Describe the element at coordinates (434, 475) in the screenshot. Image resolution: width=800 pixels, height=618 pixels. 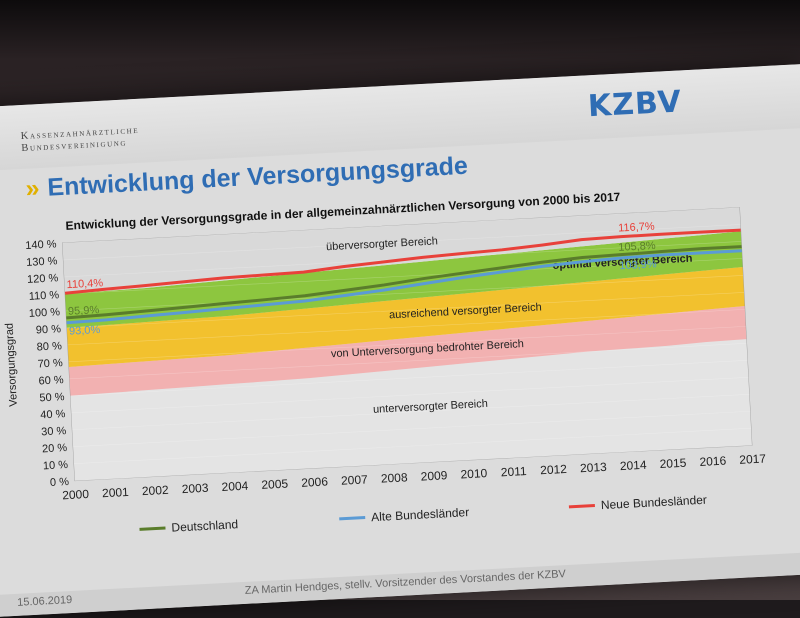
I see `x-tick-label: 2009` at that location.